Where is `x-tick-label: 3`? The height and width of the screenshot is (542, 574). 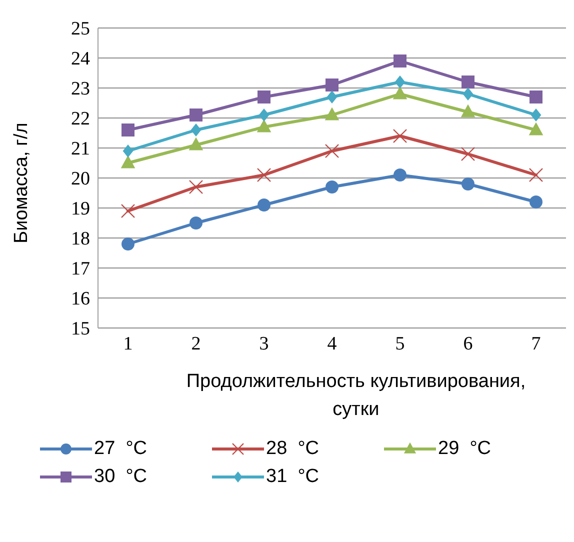
x-tick-label: 3 is located at coordinates (264, 343).